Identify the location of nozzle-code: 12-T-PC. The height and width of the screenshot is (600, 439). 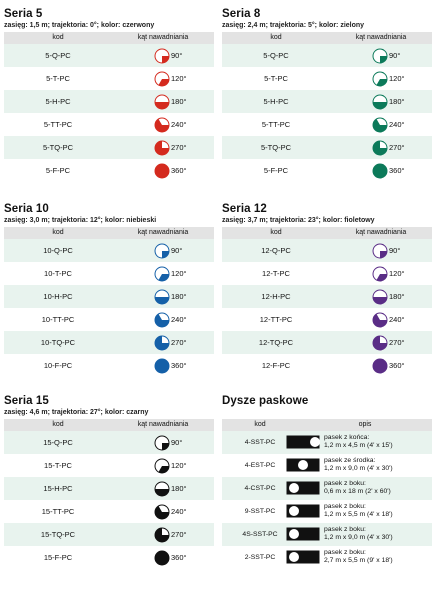
(276, 273).